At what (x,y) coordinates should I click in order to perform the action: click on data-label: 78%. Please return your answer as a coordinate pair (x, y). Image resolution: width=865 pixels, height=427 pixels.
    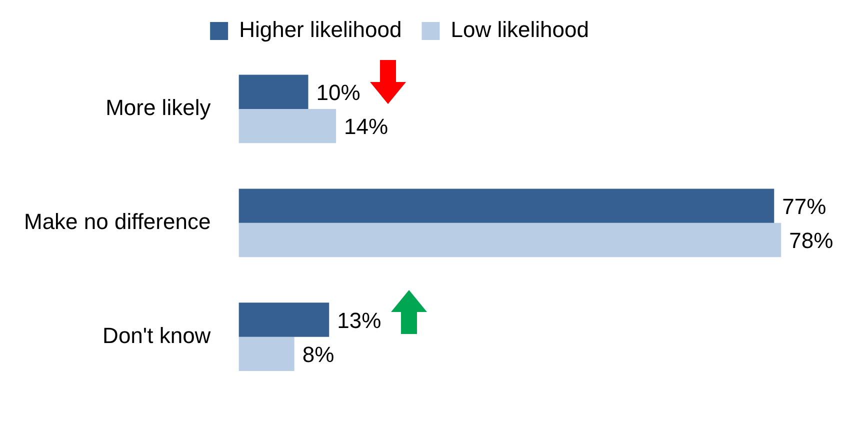
    Looking at the image, I should click on (811, 241).